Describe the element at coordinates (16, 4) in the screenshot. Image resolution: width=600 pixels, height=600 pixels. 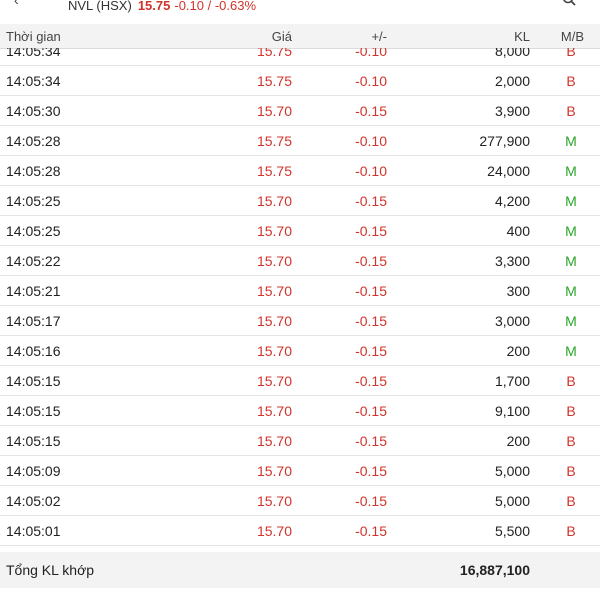
I see `chevron-left-icon: ‹` at that location.